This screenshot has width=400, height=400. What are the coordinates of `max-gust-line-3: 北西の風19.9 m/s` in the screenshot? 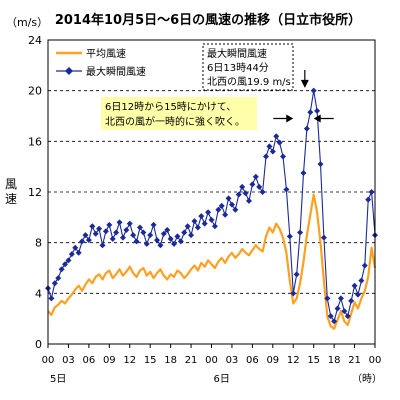 It's located at (249, 82).